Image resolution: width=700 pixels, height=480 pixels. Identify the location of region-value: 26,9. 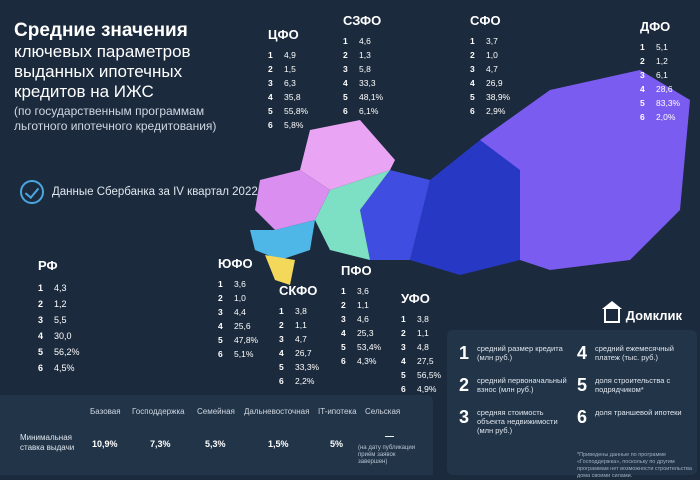
(494, 83).